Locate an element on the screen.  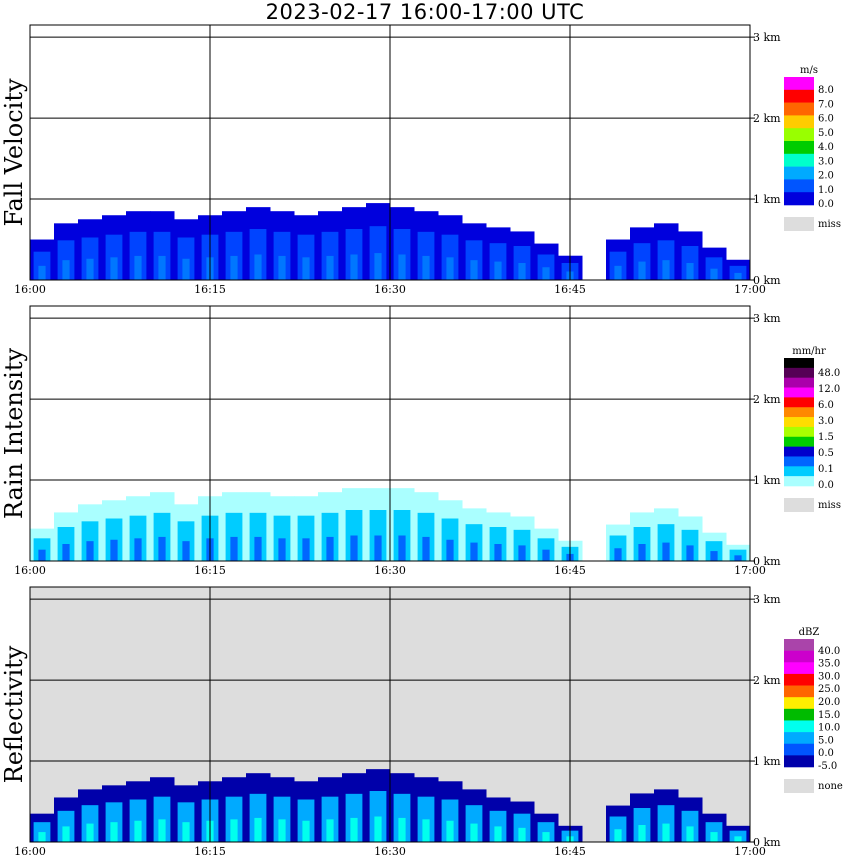
y-tick-label: 2 km is located at coordinates (767, 680).